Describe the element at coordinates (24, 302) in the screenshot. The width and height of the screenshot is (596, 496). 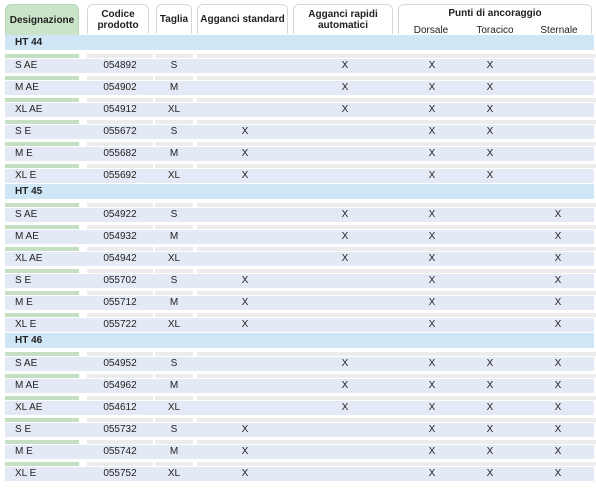
I see `designazione-cell: M E` at that location.